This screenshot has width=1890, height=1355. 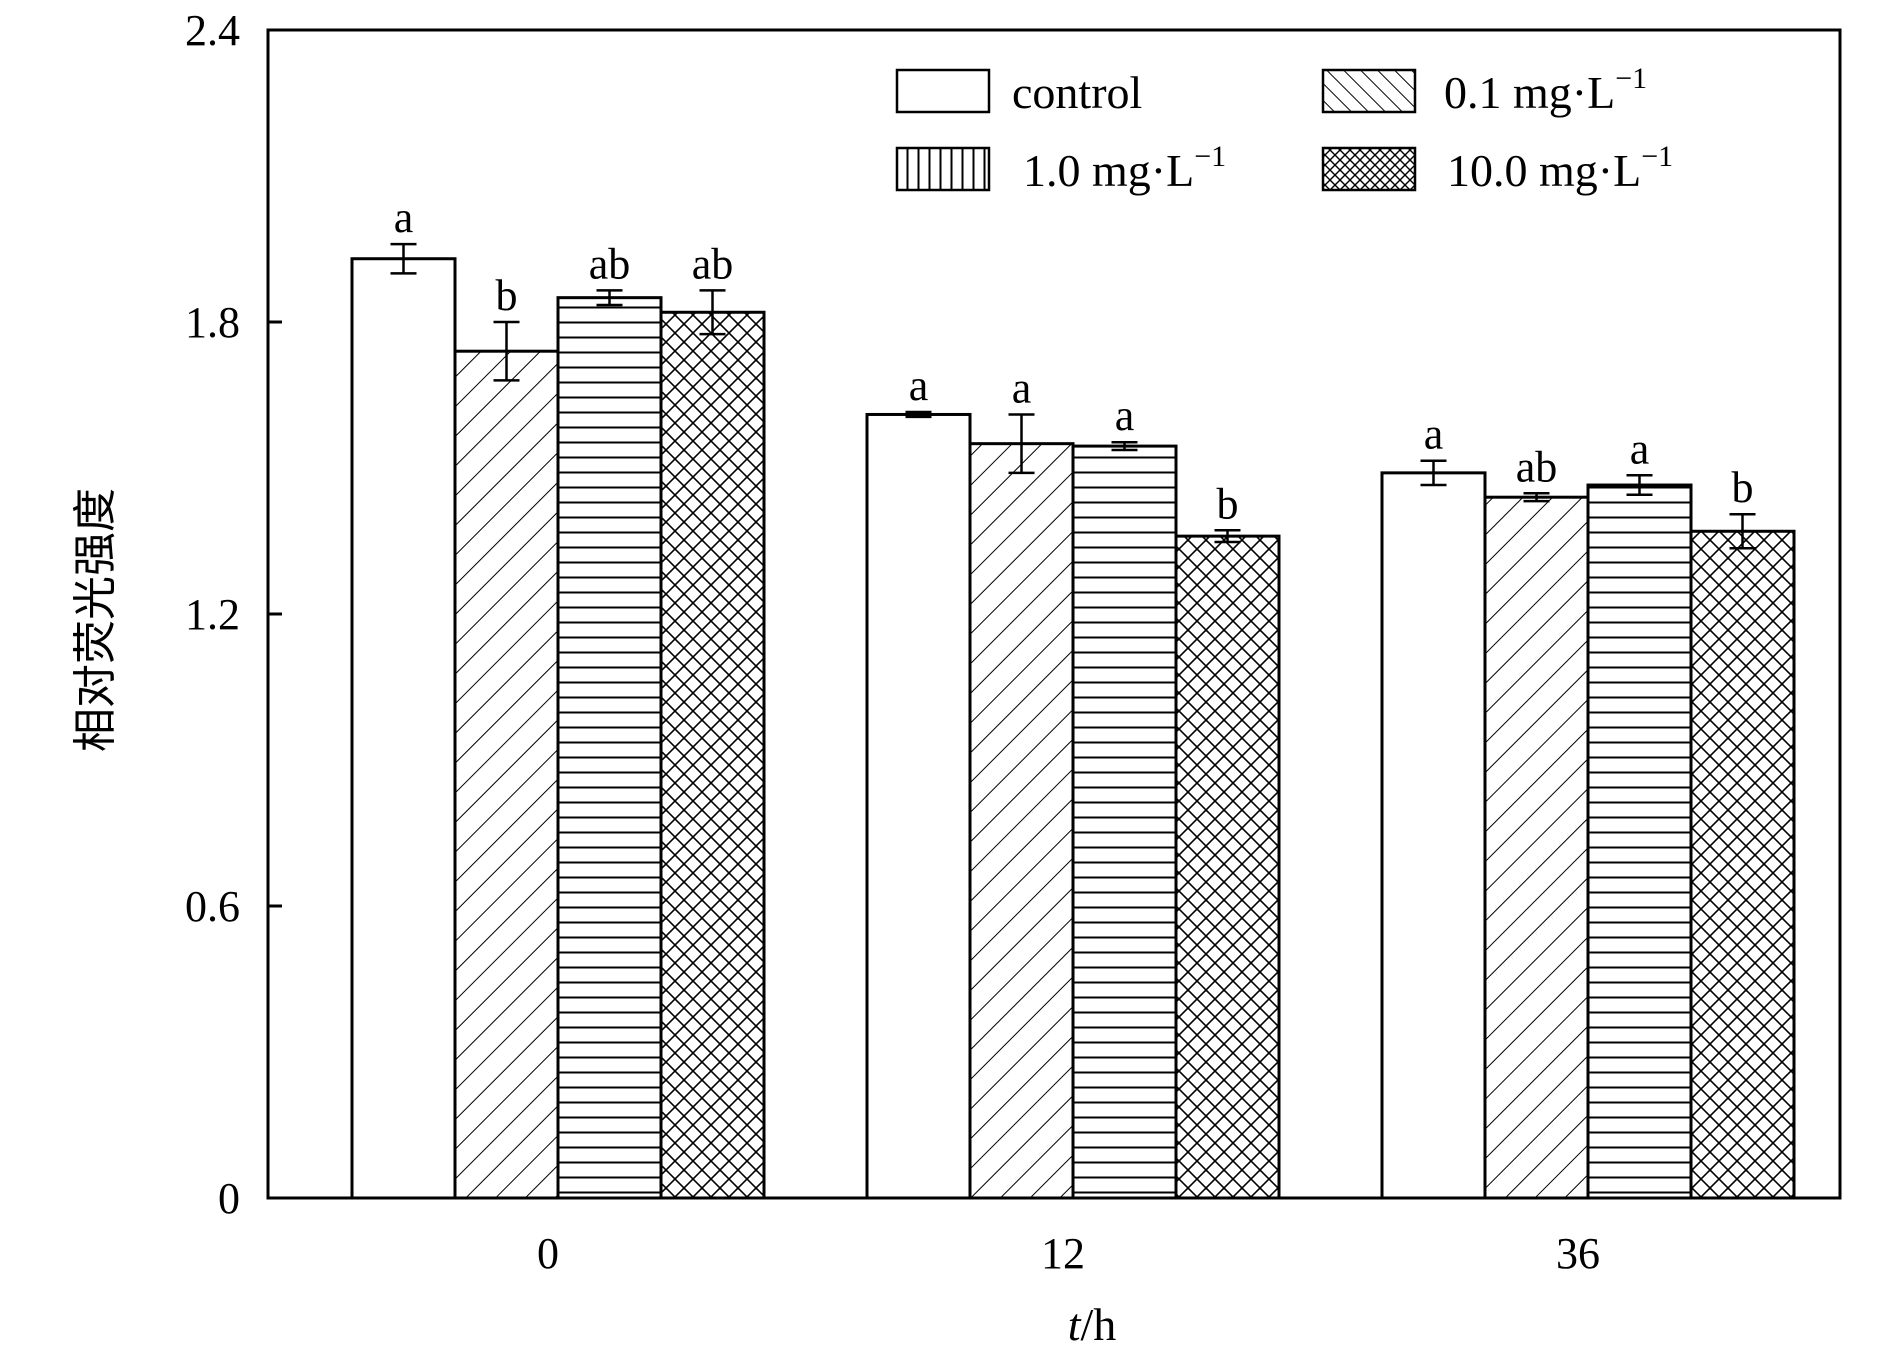 What do you see at coordinates (212, 906) in the screenshot?
I see `y-tick-label: 0.6` at bounding box center [212, 906].